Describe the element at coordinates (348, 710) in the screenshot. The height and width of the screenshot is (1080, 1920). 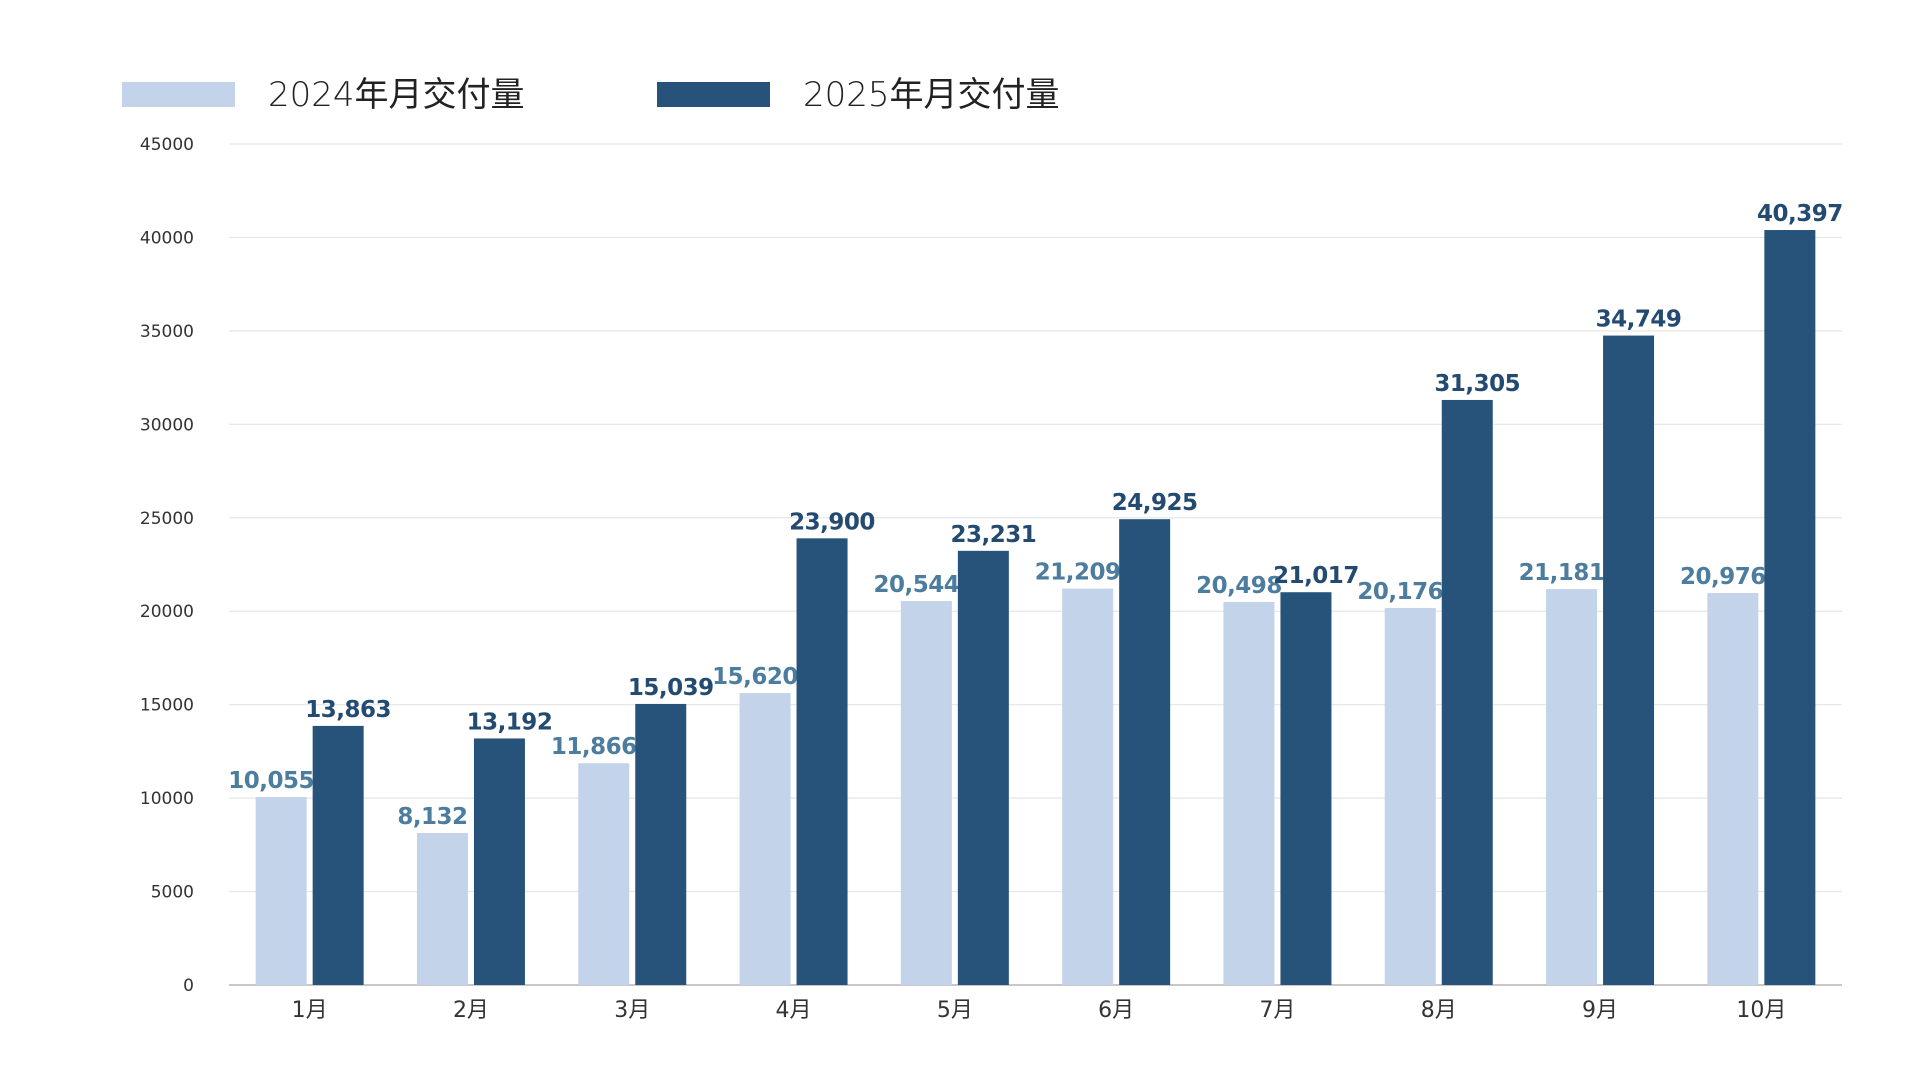
I see `data-label: 13,863` at that location.